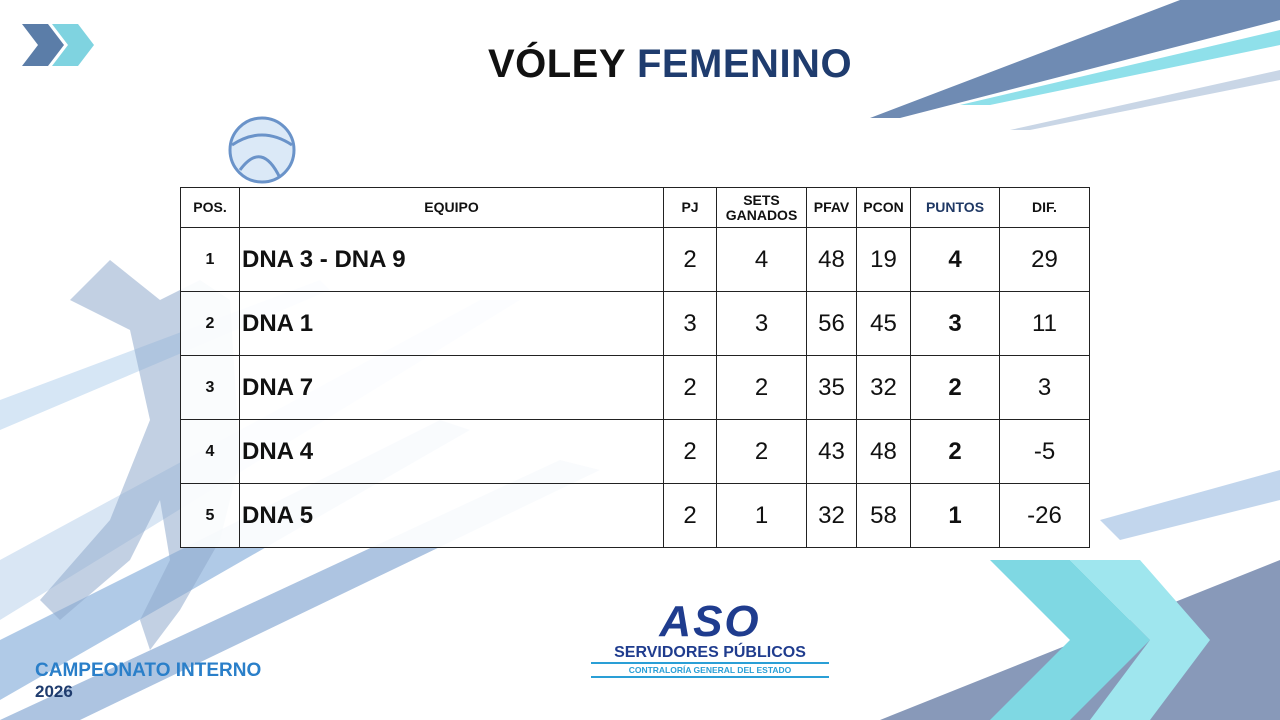  I want to click on points-against-cell: 19, so click(883, 259).